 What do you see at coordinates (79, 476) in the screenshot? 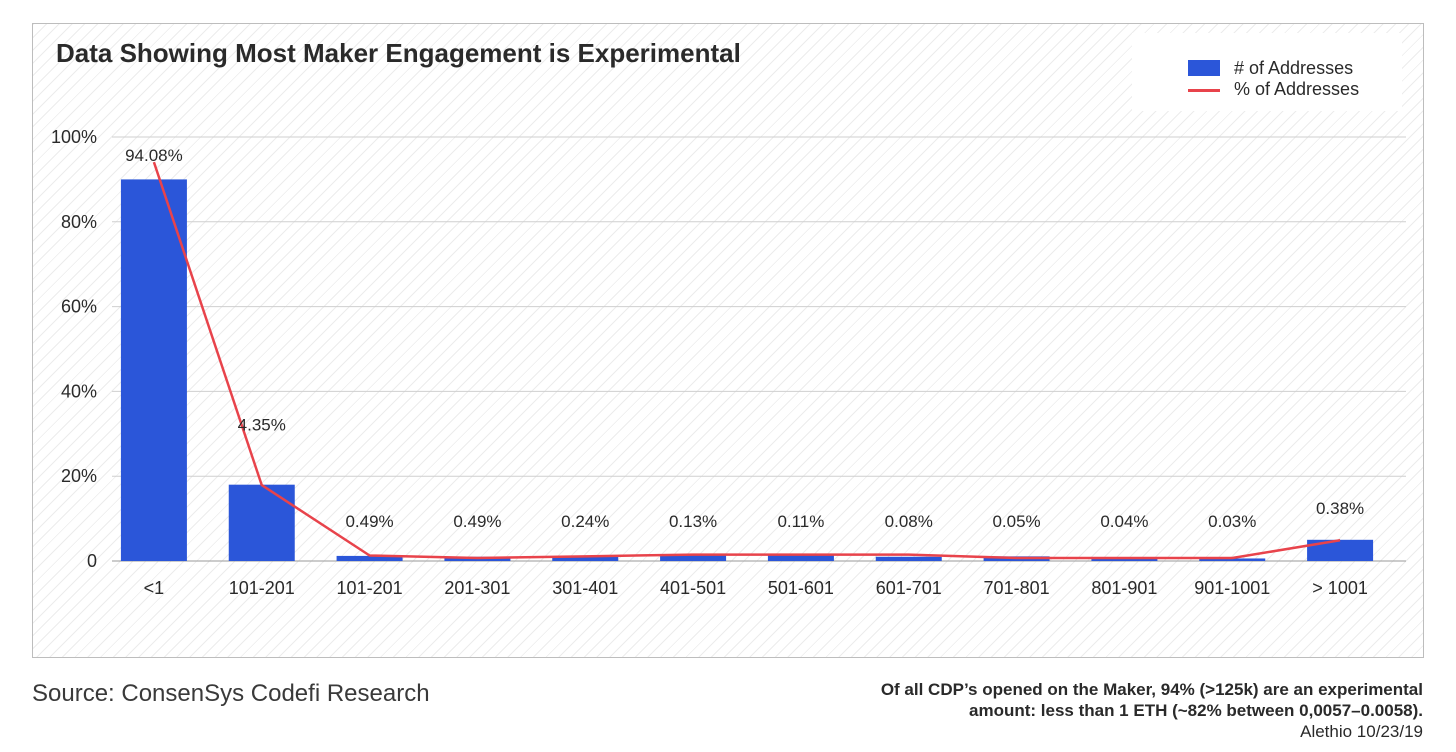
I see `y-tick-label: 20%` at bounding box center [79, 476].